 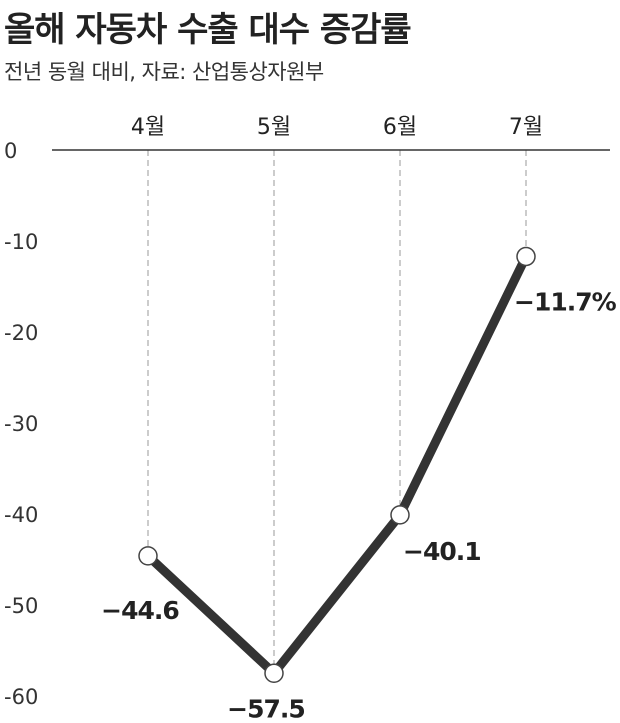 I want to click on chart-title: 올해 자동차 수출 대수 증감률, so click(x=208, y=30).